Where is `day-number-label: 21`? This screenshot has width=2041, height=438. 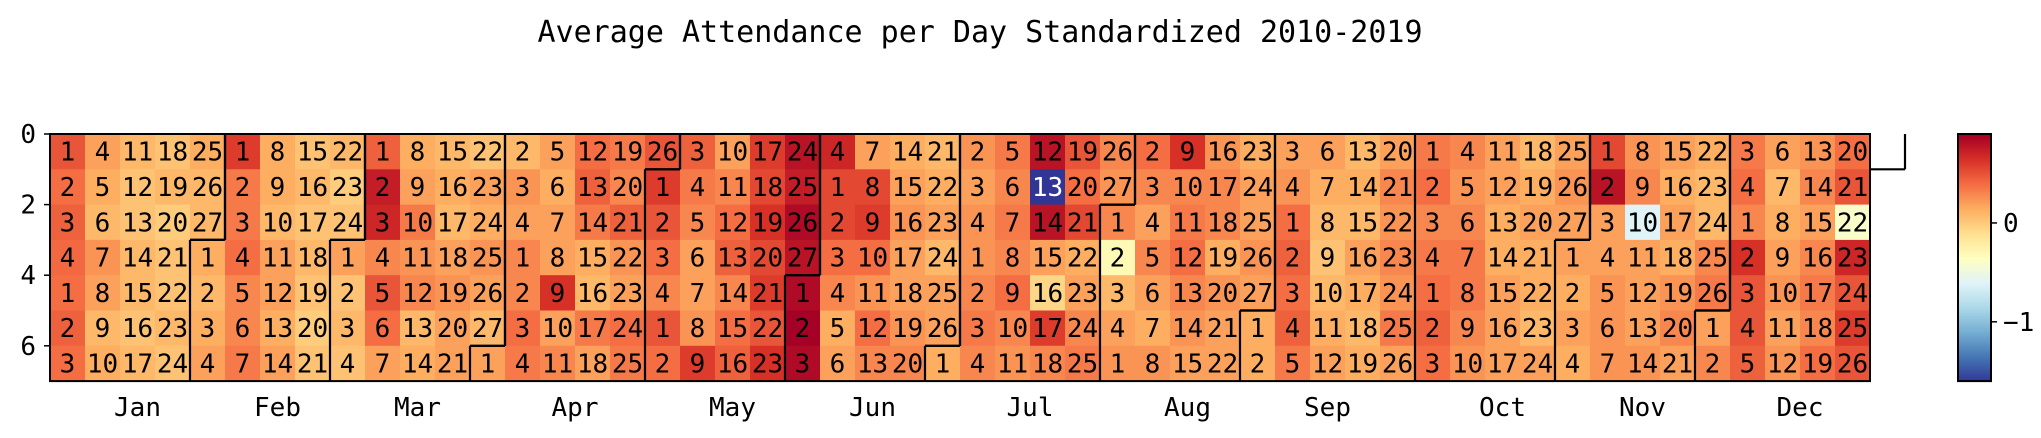
day-number-label: 21 is located at coordinates (1082, 223).